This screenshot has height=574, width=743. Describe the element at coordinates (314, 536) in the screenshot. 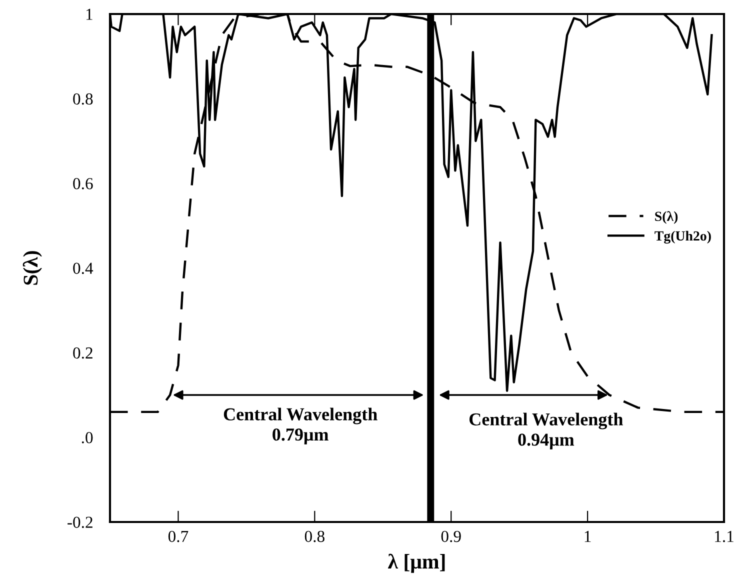

I see `x-tick-label: 0.8` at that location.